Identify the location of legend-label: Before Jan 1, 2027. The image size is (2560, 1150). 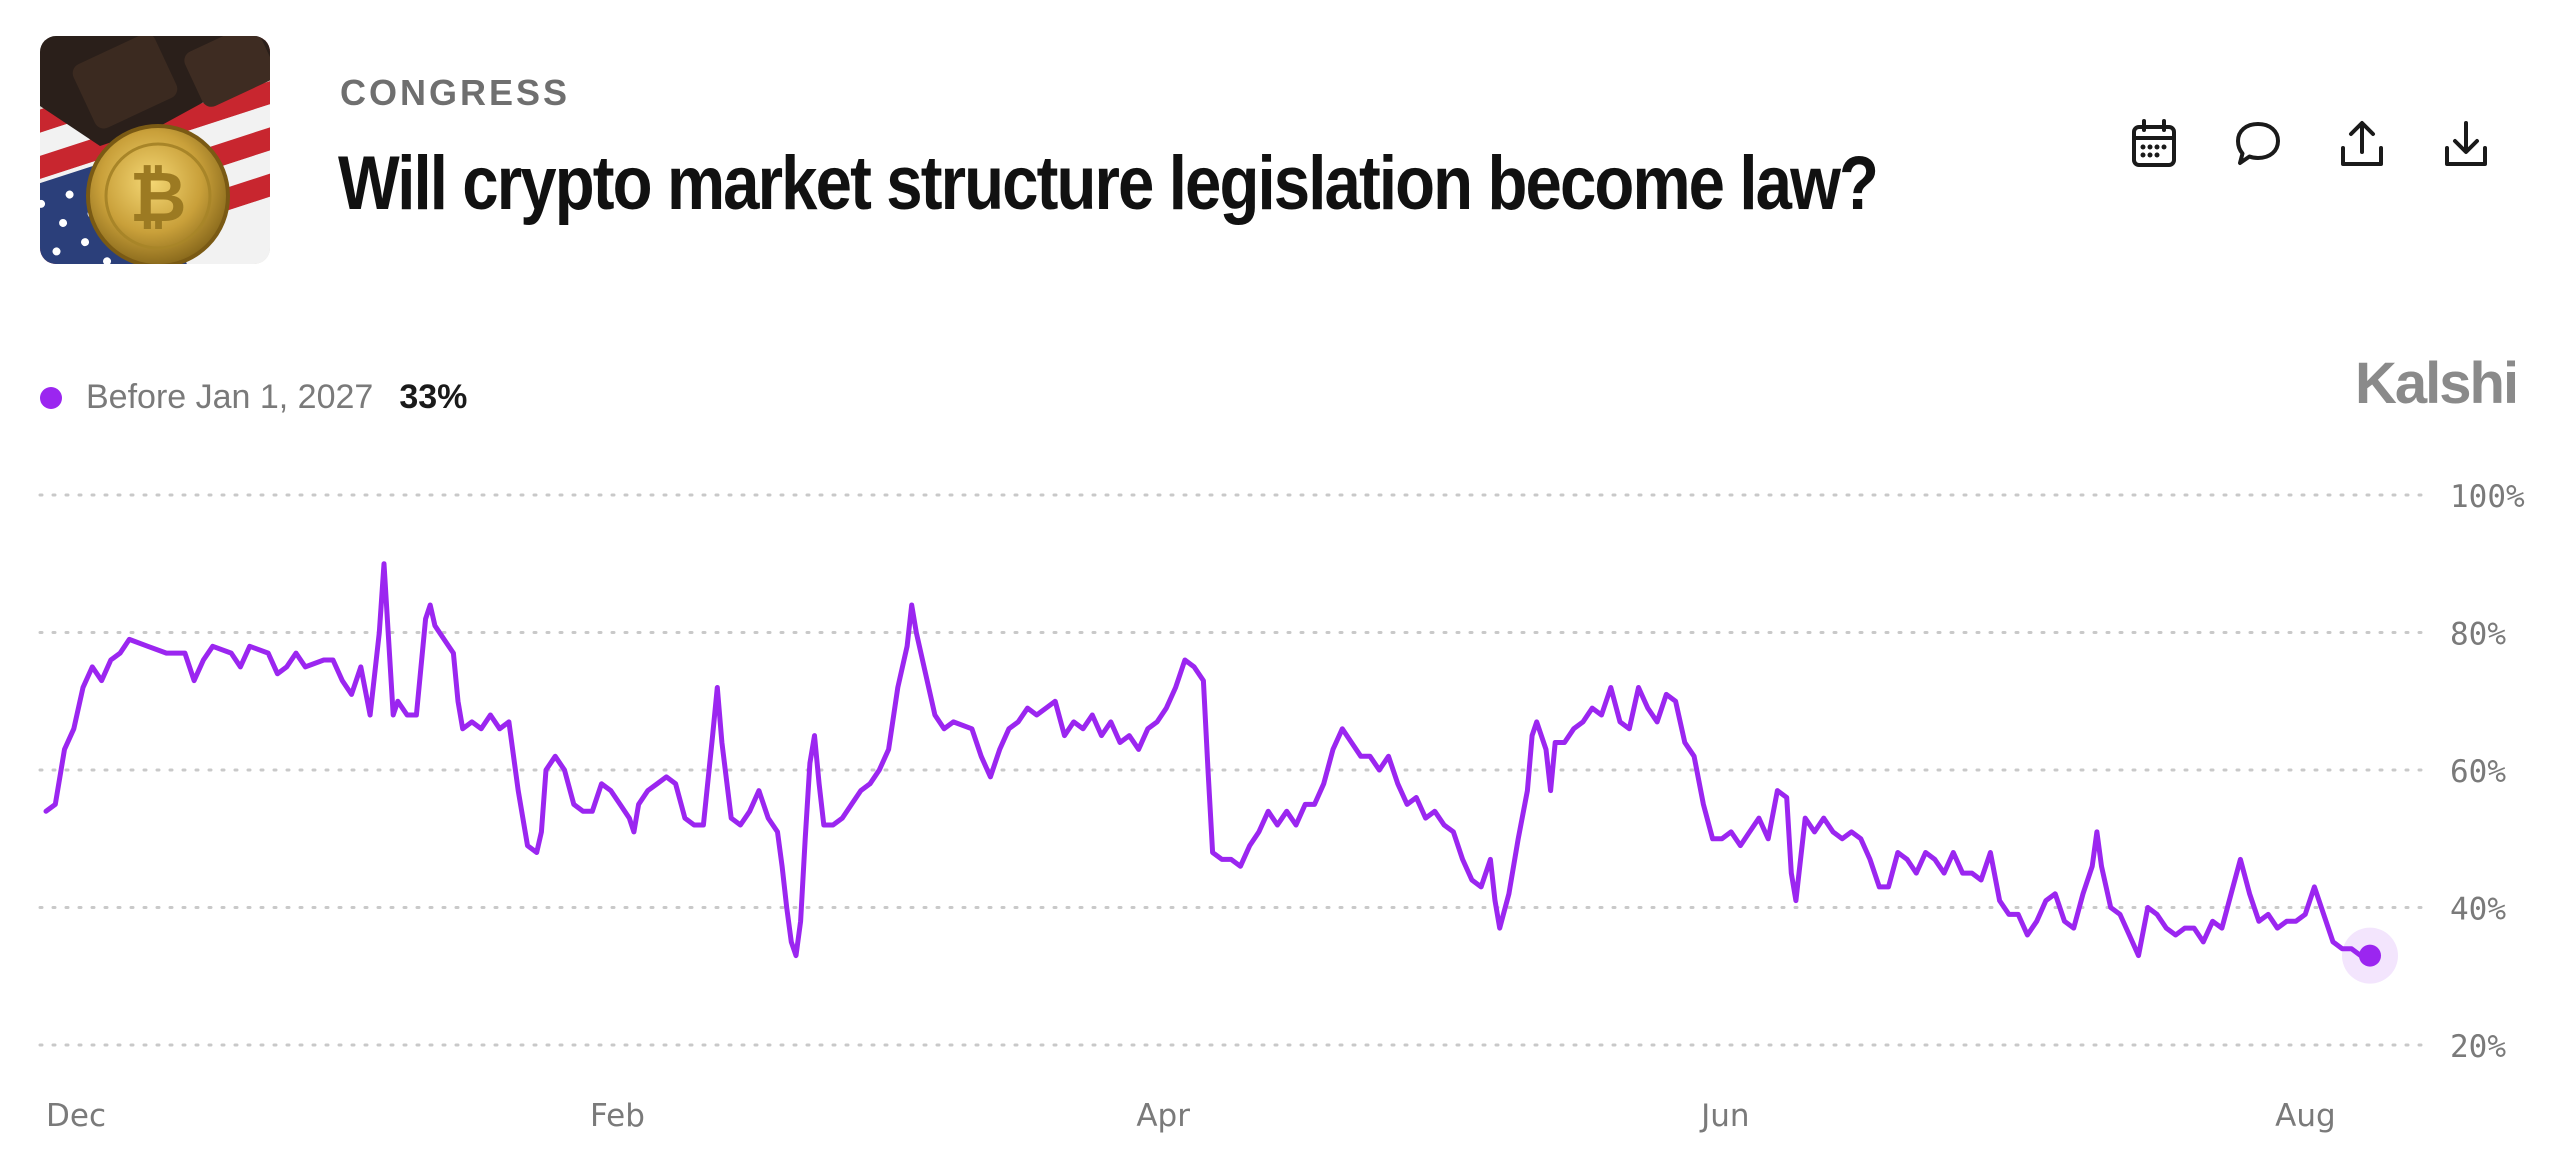
(230, 397).